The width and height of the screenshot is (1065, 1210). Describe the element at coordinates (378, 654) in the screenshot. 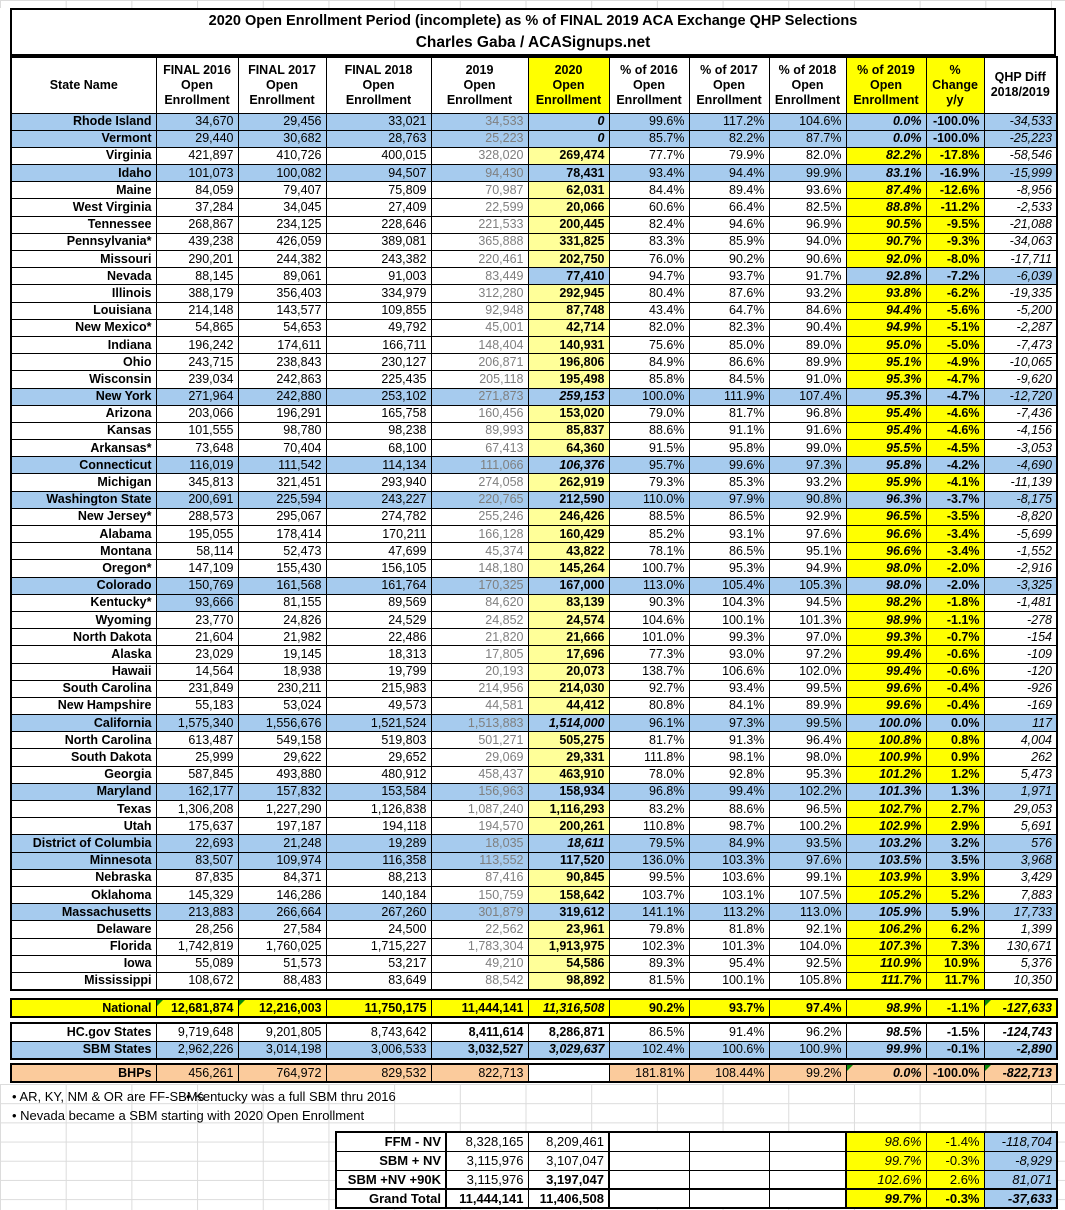

I see `cell: 18,313` at that location.